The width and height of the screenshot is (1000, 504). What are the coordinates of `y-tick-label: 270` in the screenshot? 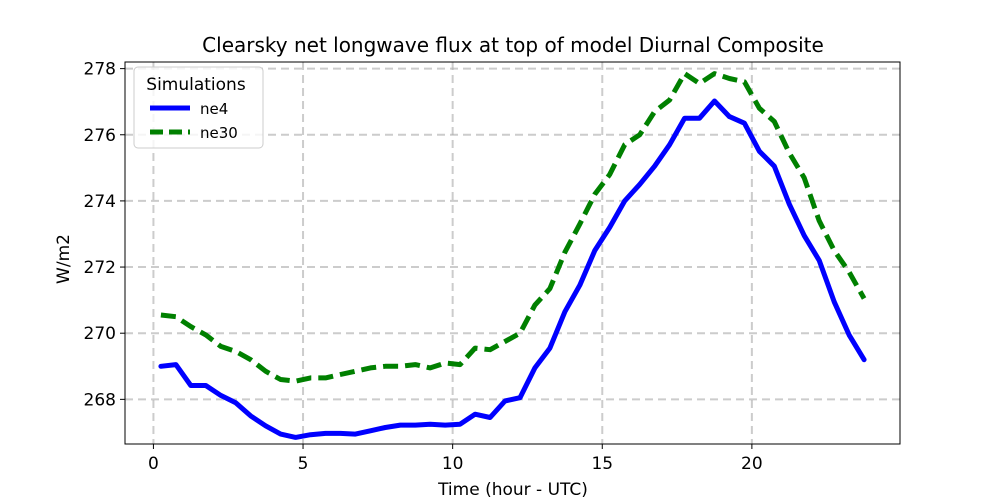 It's located at (100, 334).